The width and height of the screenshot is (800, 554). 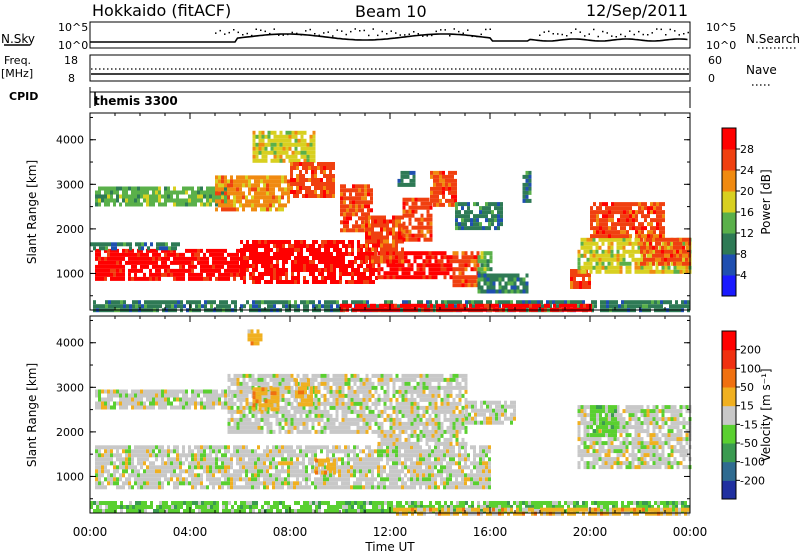 I want to click on beam-title: Beam 10, so click(x=391, y=11).